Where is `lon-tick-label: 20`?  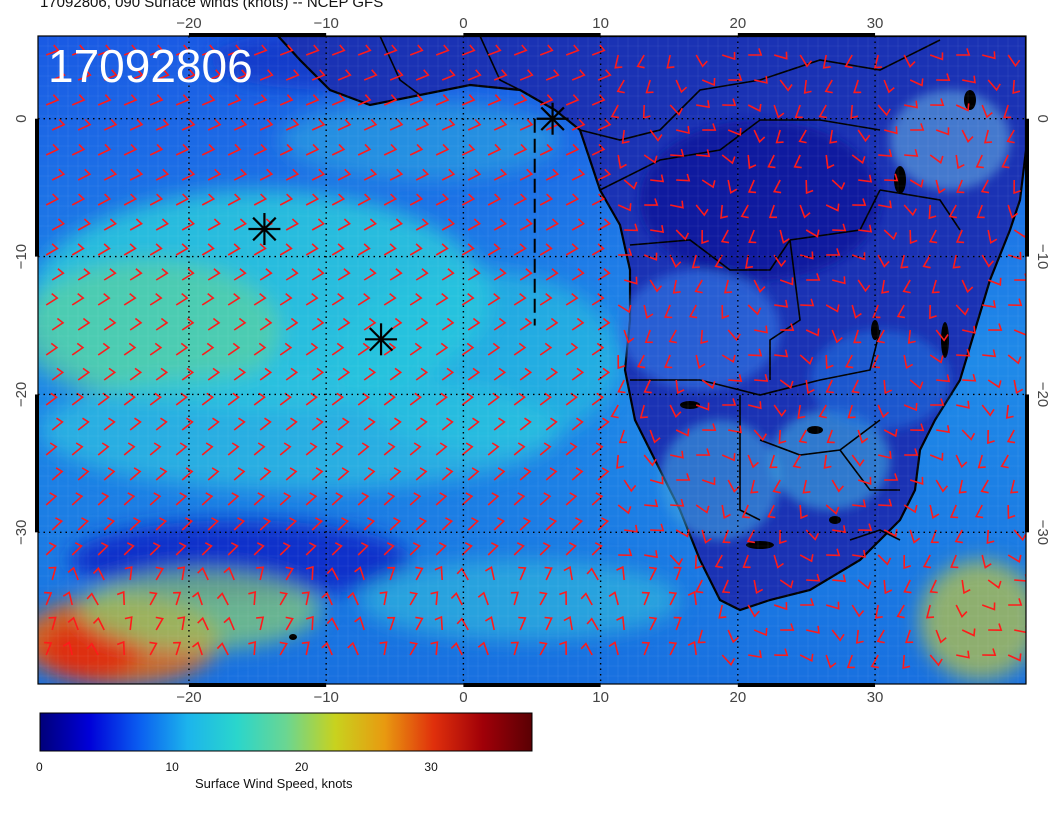
lon-tick-label: 20 is located at coordinates (737, 697).